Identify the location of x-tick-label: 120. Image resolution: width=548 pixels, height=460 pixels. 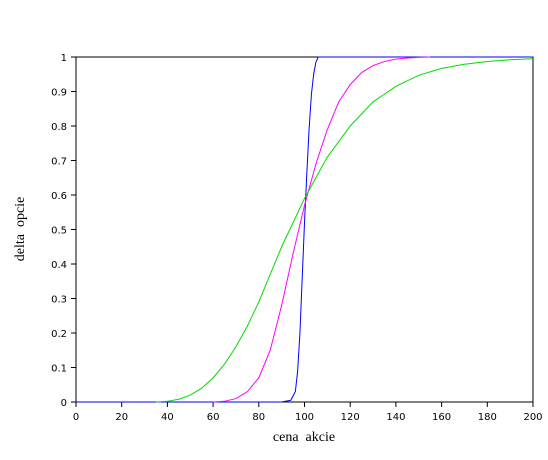
(350, 417).